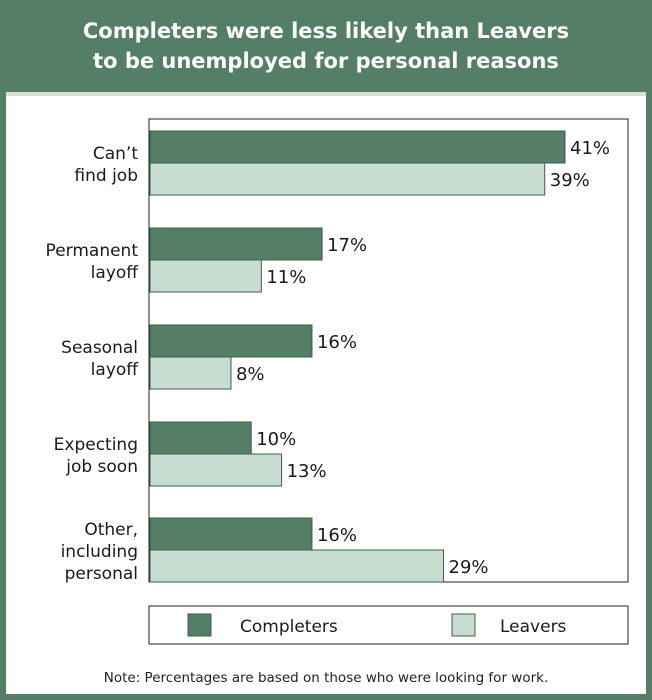 This screenshot has width=652, height=700. What do you see at coordinates (469, 567) in the screenshot?
I see `data-label-leavers-4: 29%` at bounding box center [469, 567].